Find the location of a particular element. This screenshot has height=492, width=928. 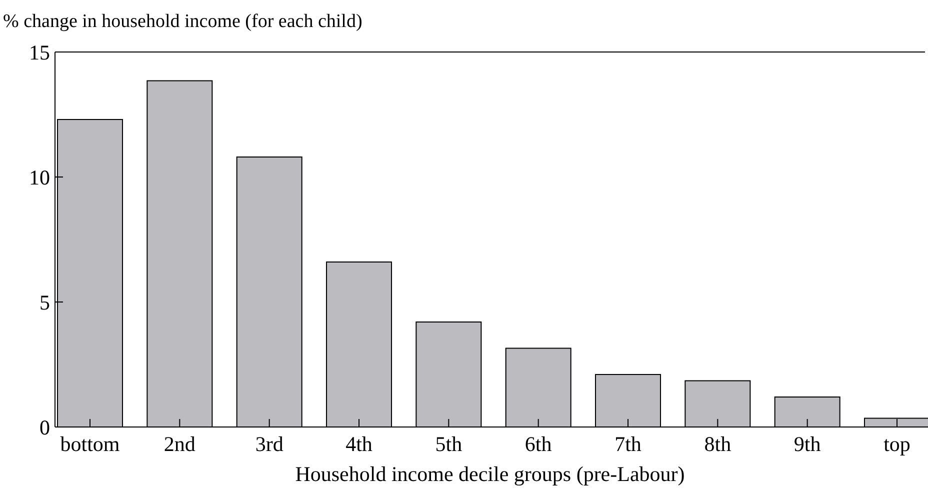

x-tick-label: 6th is located at coordinates (538, 444).